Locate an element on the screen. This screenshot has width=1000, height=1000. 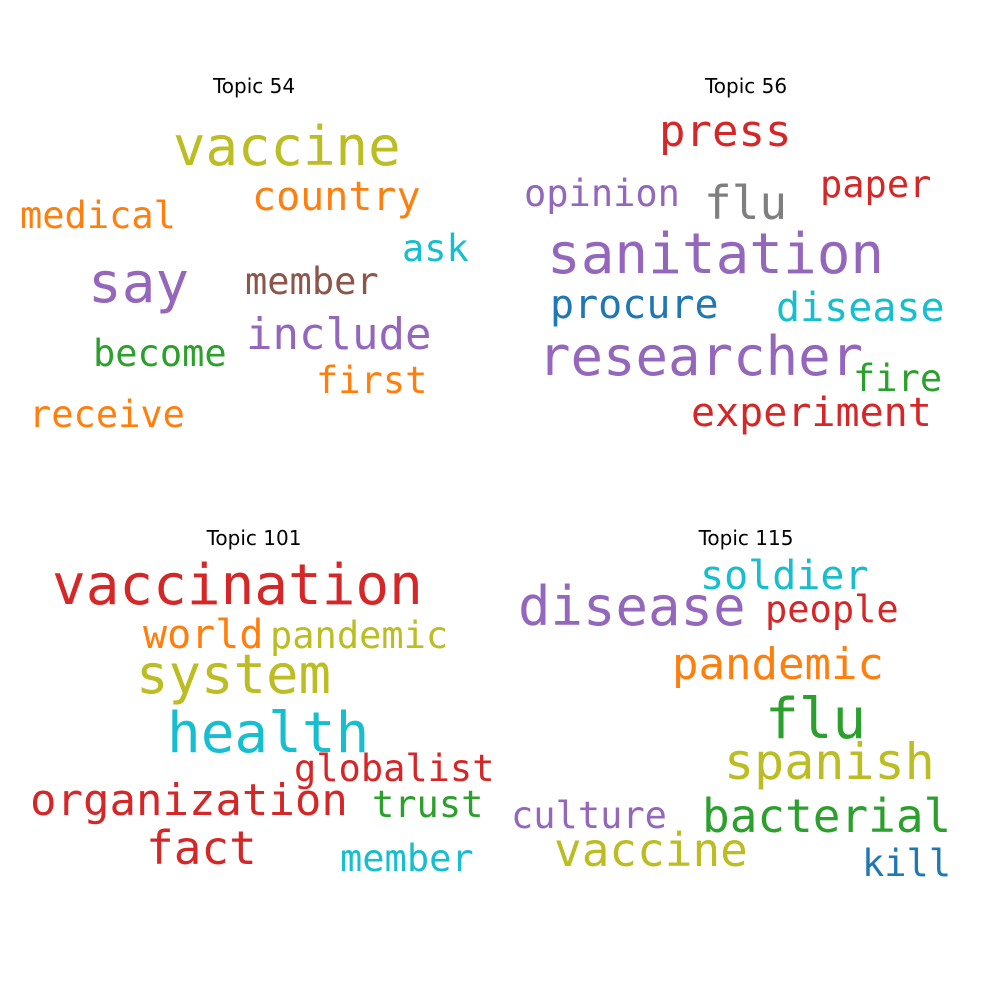
word: procure is located at coordinates (634, 305).